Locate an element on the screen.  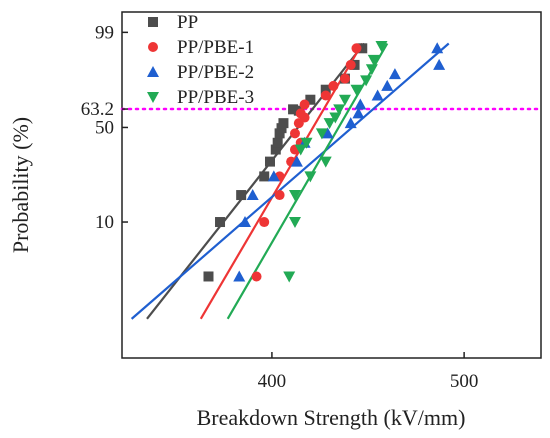
y-tick-label: 50 is located at coordinates (104, 127).